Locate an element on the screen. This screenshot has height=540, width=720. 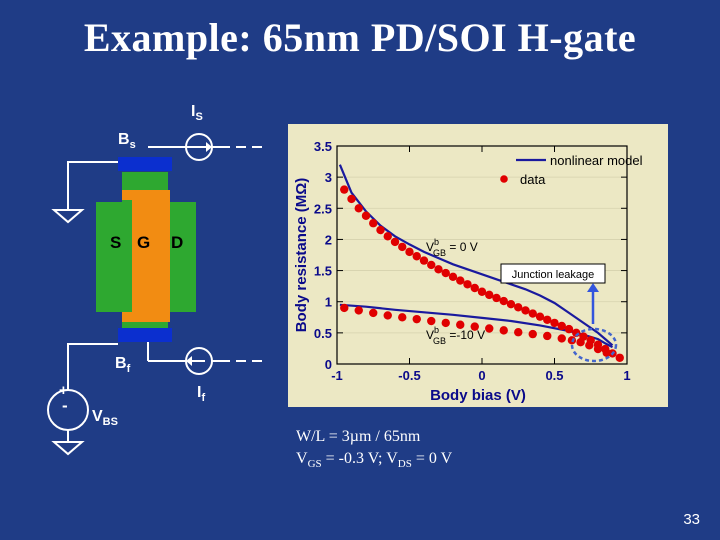
junction-leakage-callout: Junction leakage is located at coordinates (559, 313).